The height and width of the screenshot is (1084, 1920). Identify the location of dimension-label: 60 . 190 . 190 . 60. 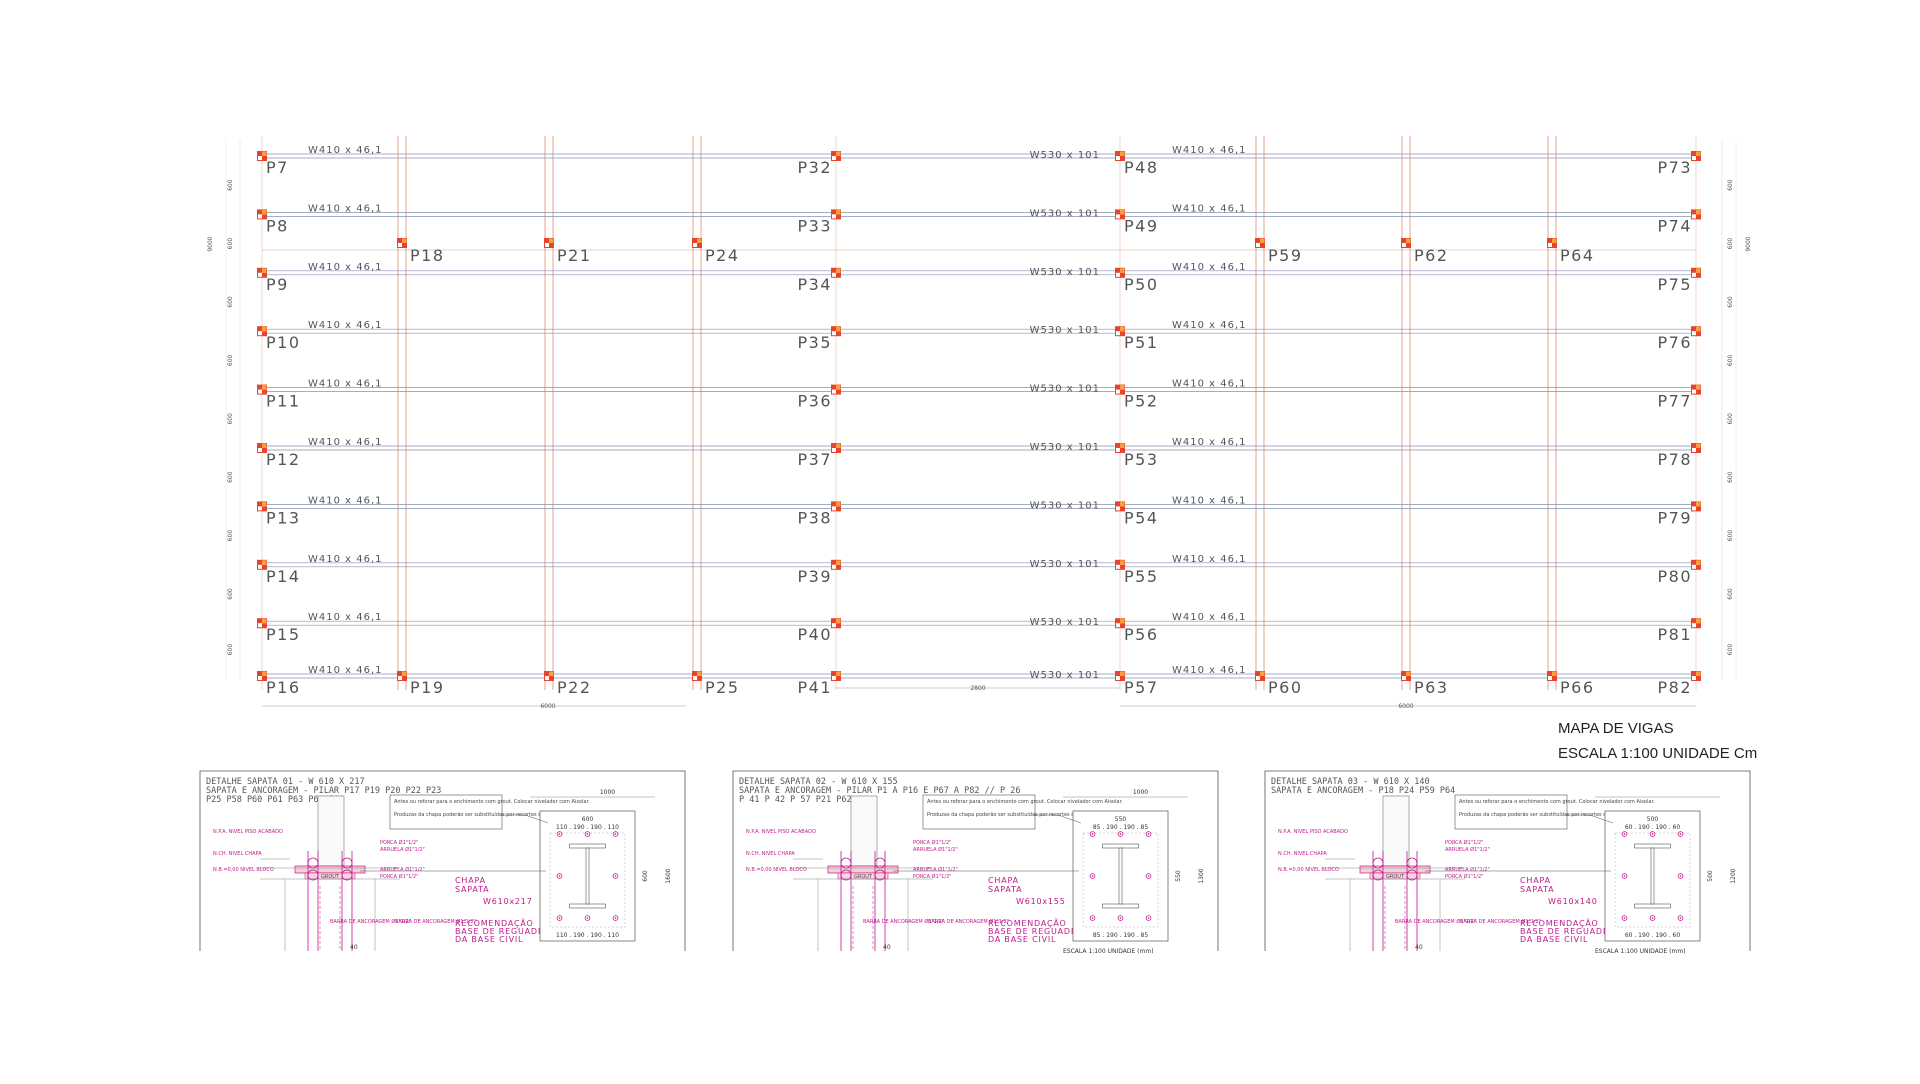
(1653, 935).